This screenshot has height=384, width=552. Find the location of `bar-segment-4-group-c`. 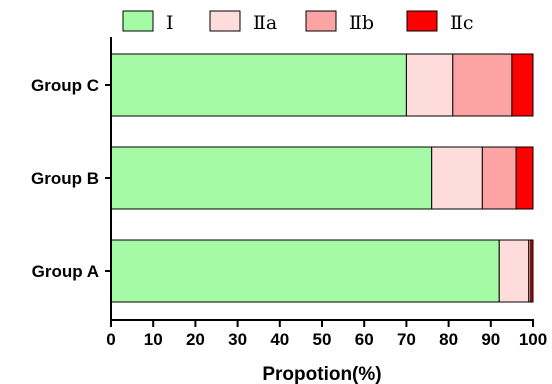

bar-segment-4-group-c is located at coordinates (522, 85).